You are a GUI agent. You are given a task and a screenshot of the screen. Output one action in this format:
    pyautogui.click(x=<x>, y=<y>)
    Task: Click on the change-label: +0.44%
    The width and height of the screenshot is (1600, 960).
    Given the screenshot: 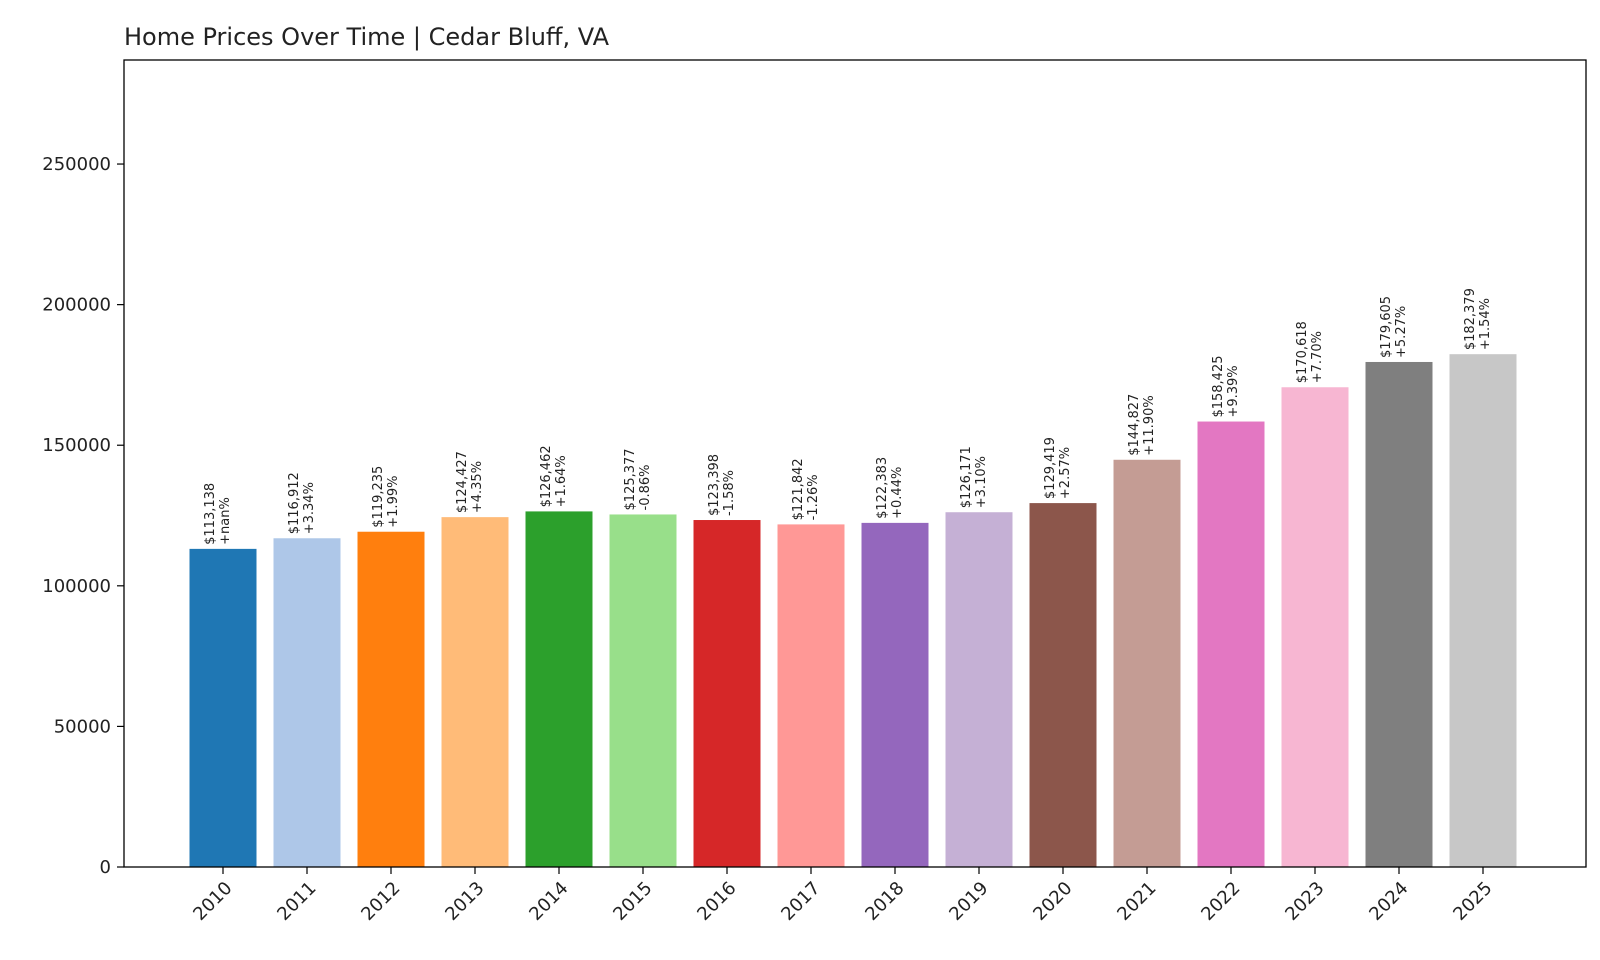 What is the action you would take?
    pyautogui.click(x=897, y=493)
    